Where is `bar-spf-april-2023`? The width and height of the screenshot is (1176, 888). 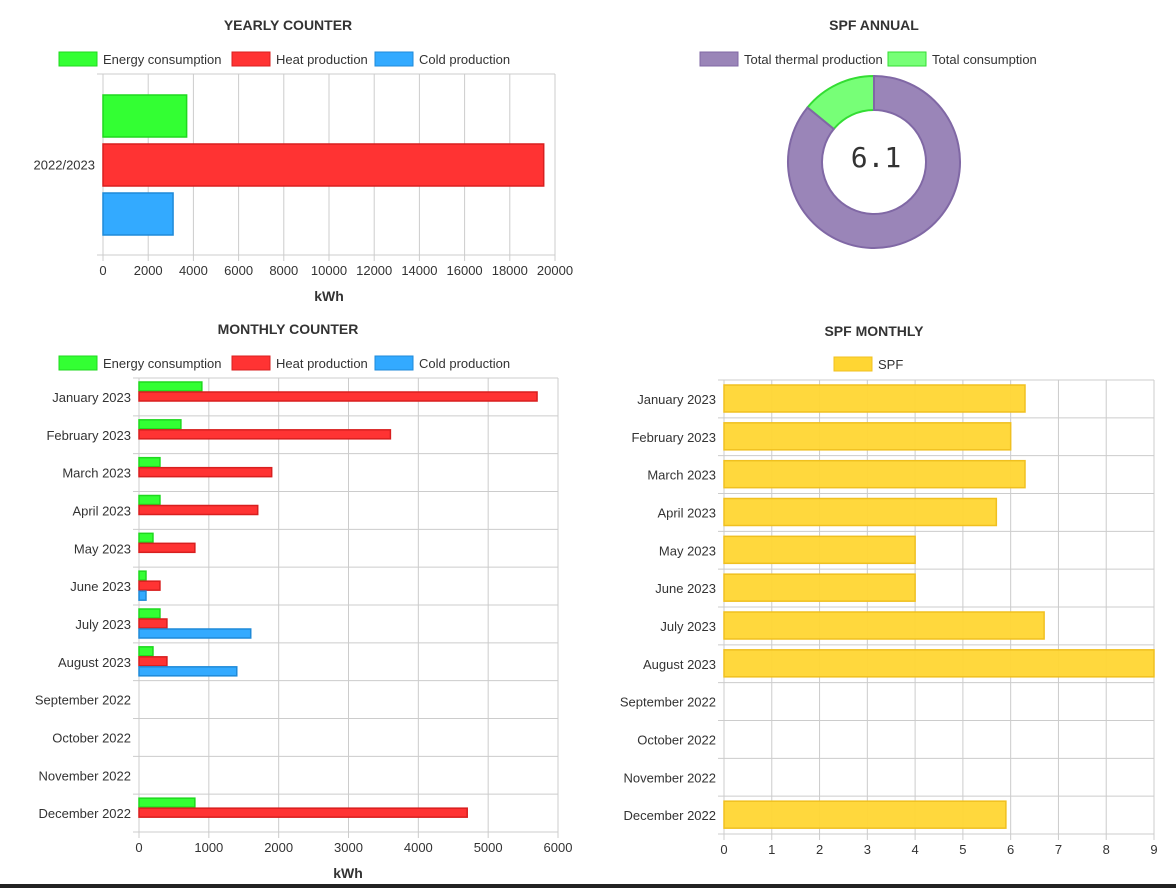 bar-spf-april-2023 is located at coordinates (860, 512).